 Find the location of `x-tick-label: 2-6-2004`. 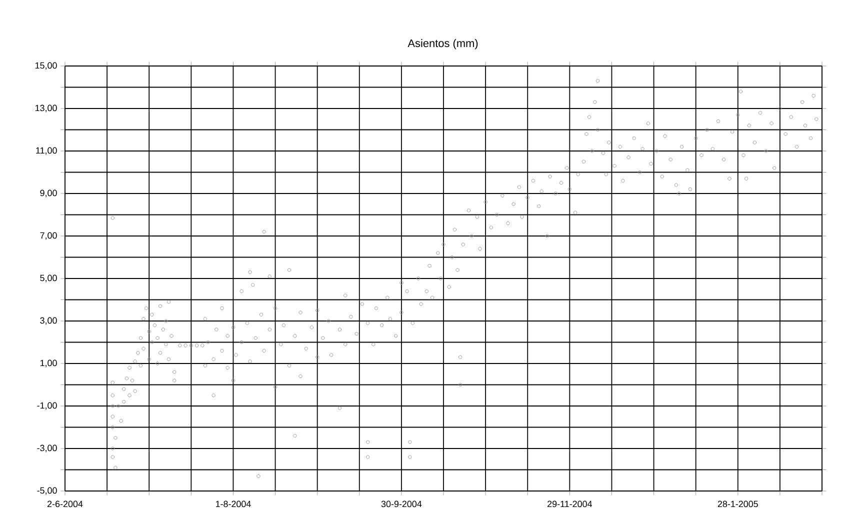

x-tick-label: 2-6-2004 is located at coordinates (65, 504).